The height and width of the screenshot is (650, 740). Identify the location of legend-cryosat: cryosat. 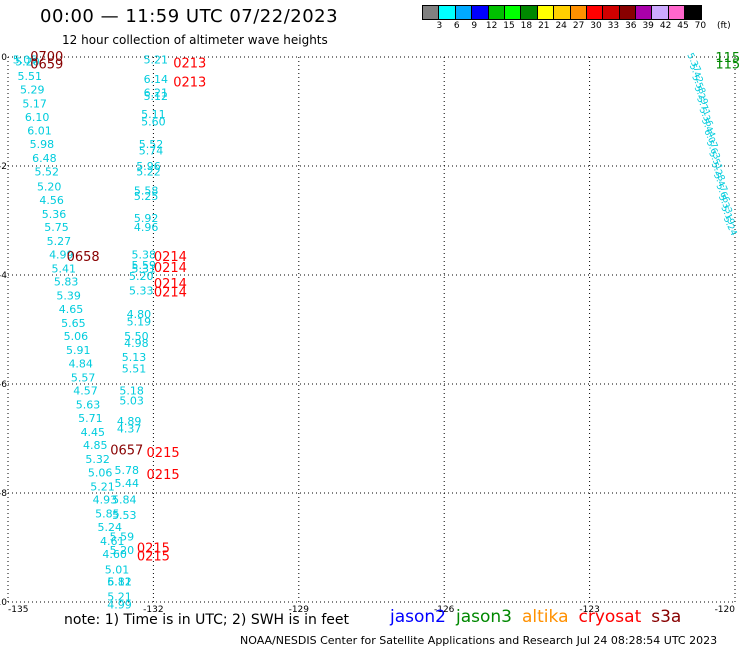
(610, 617).